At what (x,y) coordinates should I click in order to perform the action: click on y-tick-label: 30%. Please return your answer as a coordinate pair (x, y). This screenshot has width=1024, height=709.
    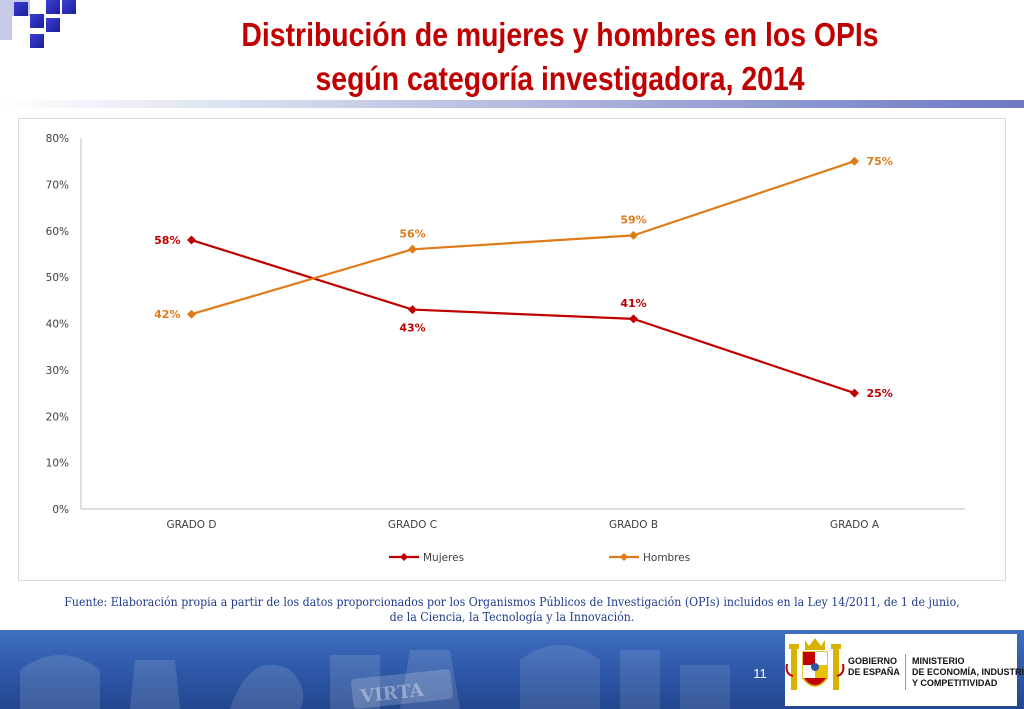
    Looking at the image, I should click on (57, 371).